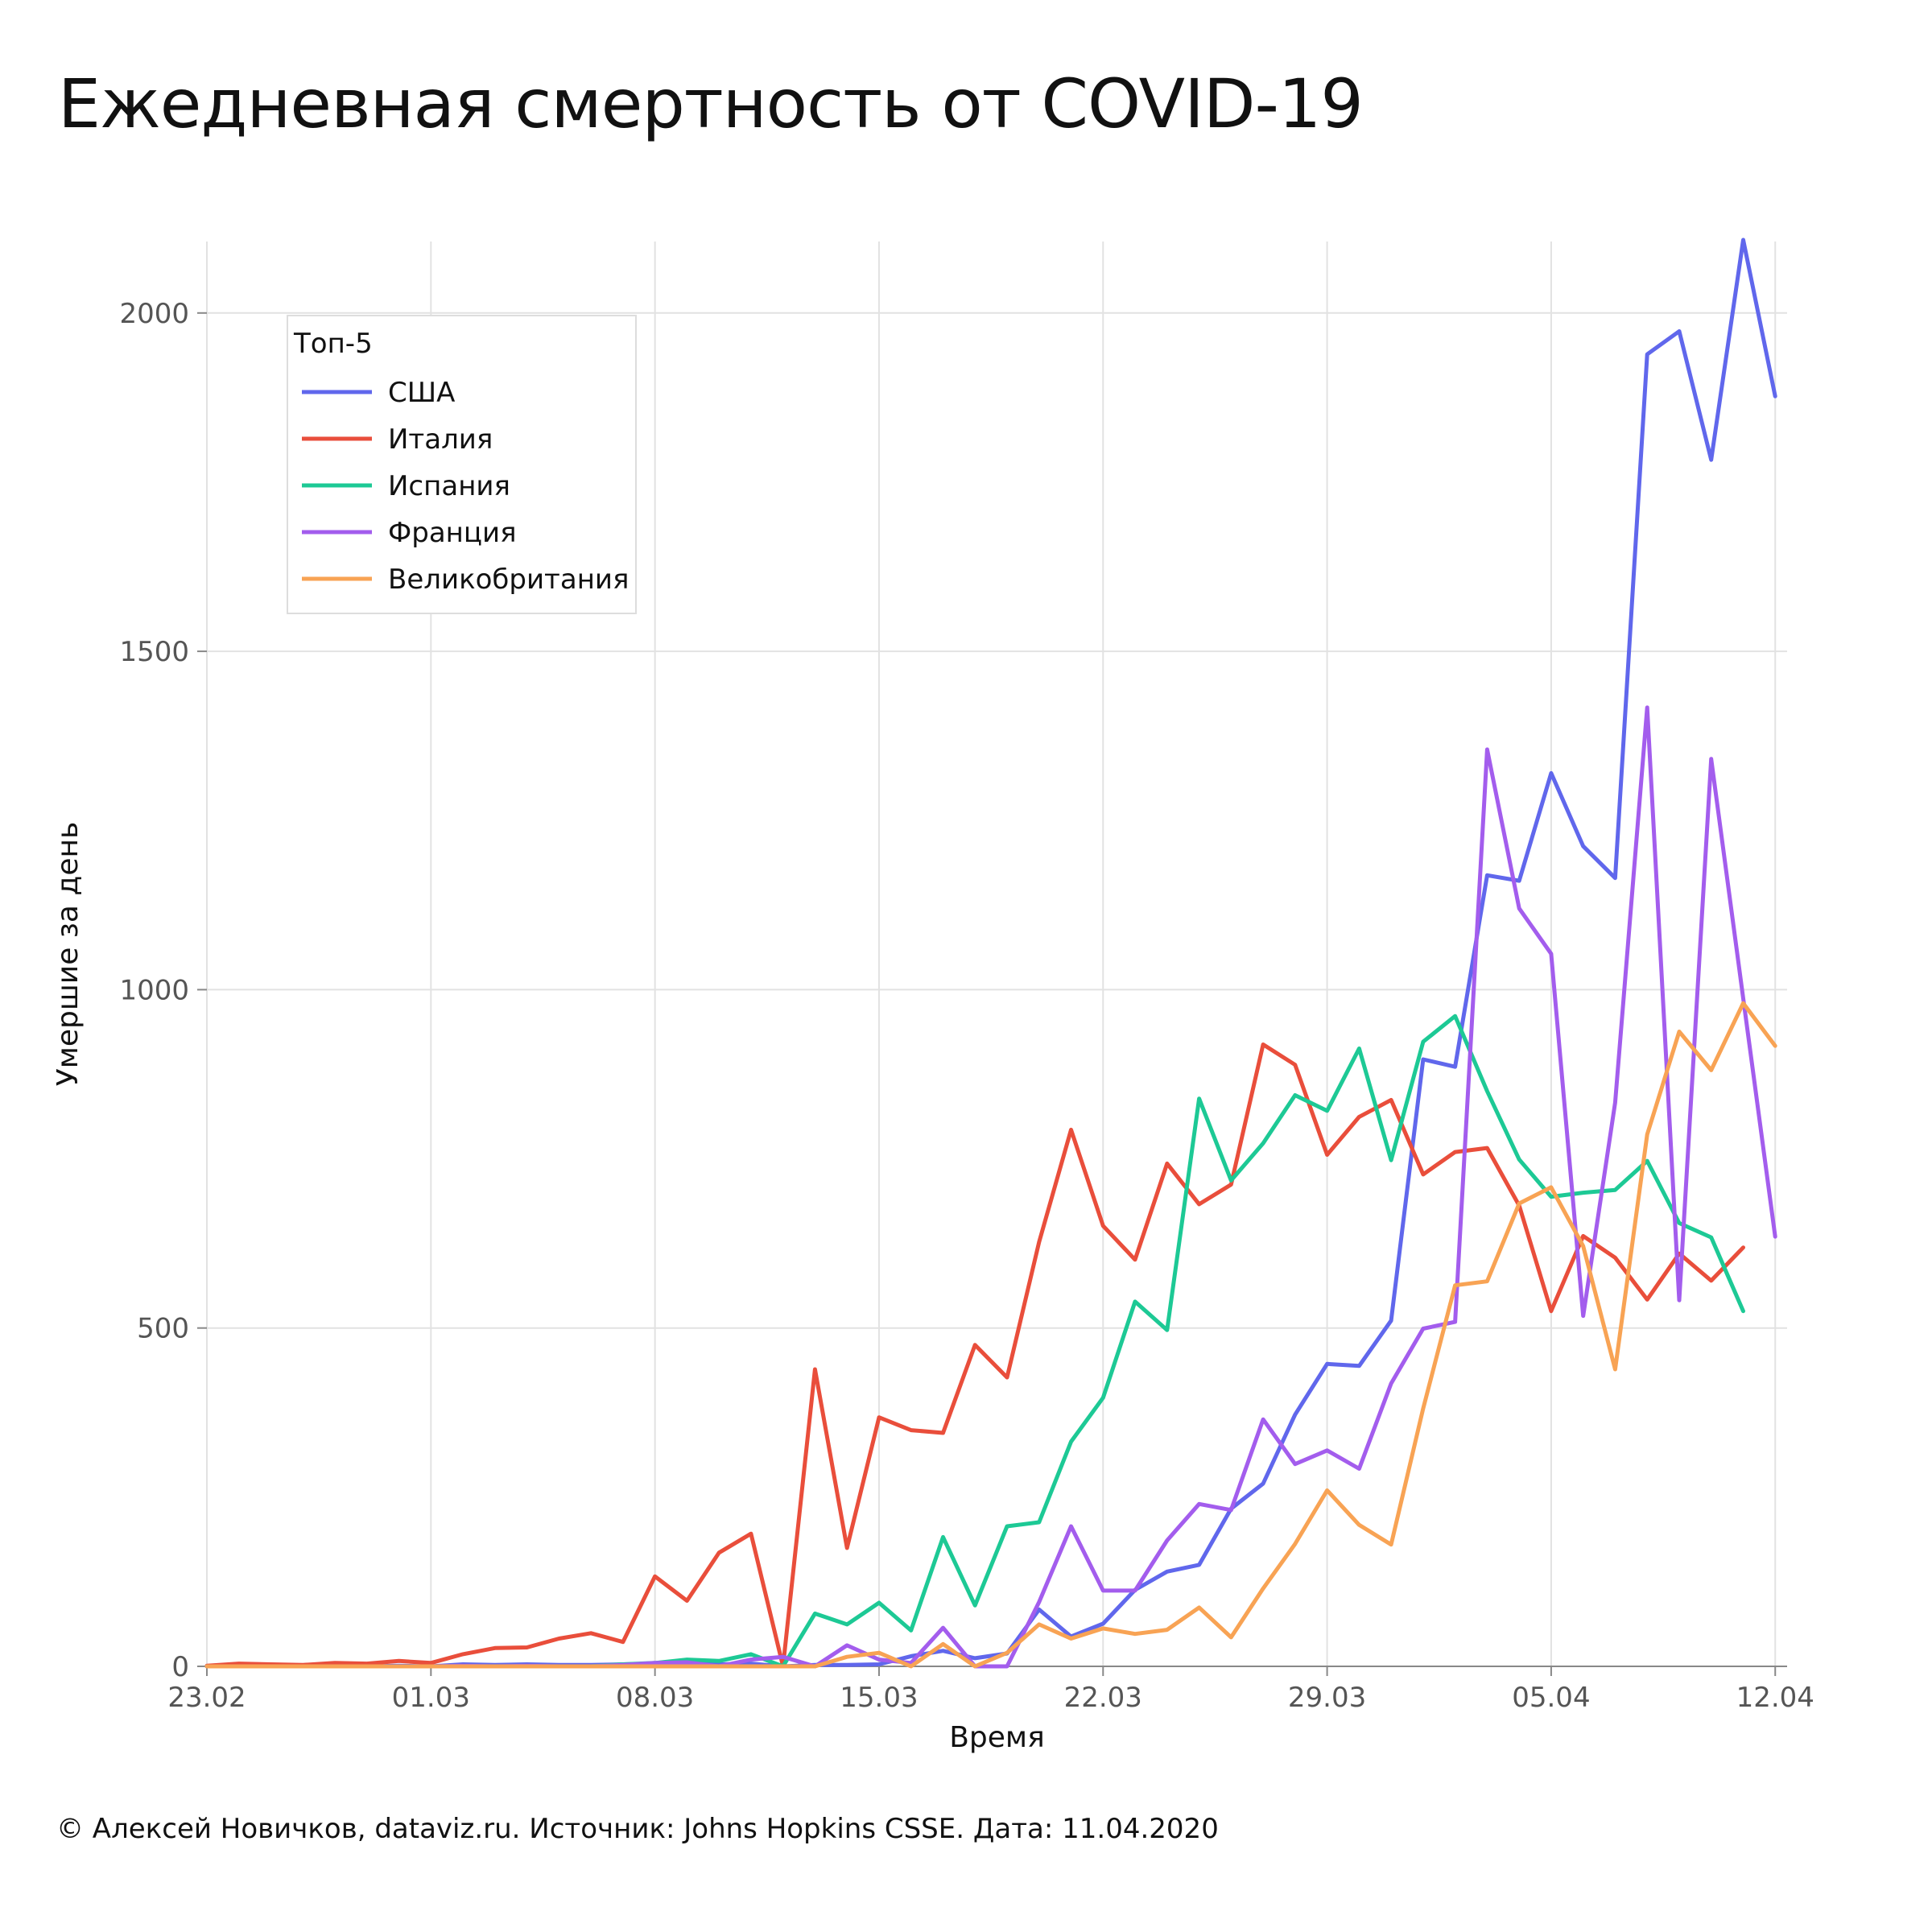 This screenshot has width=1932, height=1932. I want to click on legend-label: Франция, so click(452, 533).